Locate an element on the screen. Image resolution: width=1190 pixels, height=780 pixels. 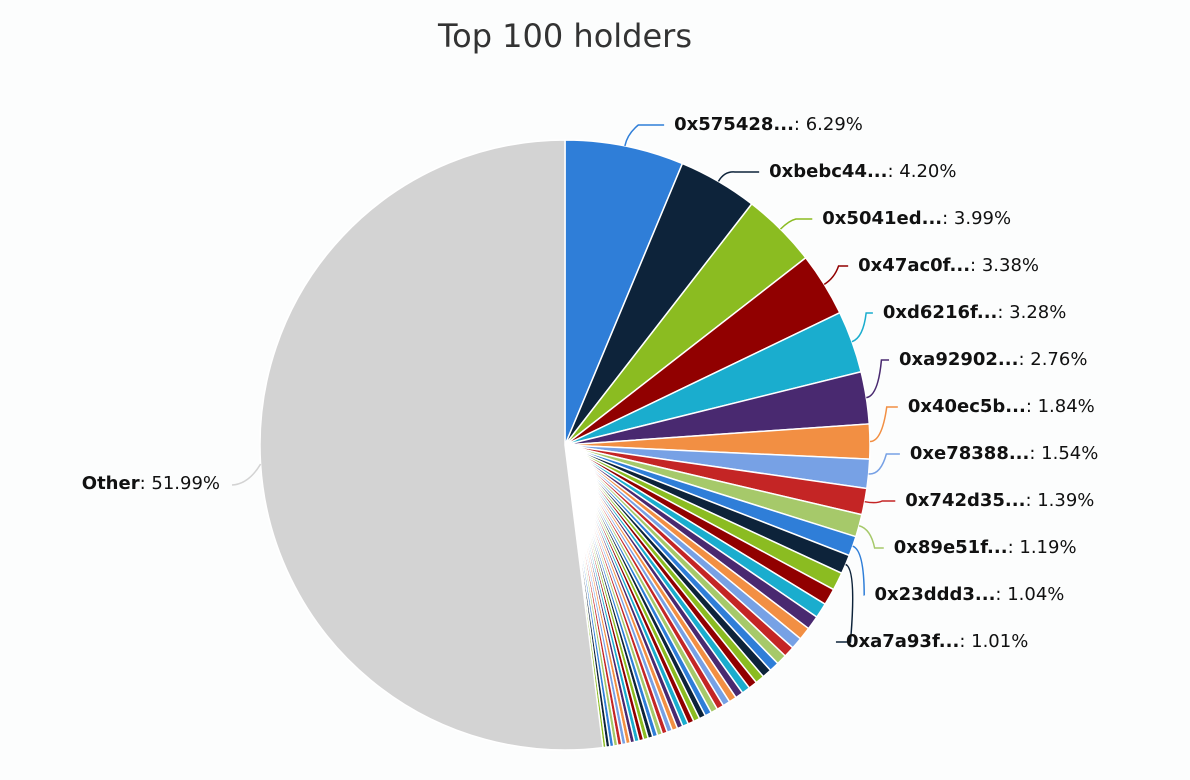
label-value: : 1.04% is located at coordinates (1029, 594).